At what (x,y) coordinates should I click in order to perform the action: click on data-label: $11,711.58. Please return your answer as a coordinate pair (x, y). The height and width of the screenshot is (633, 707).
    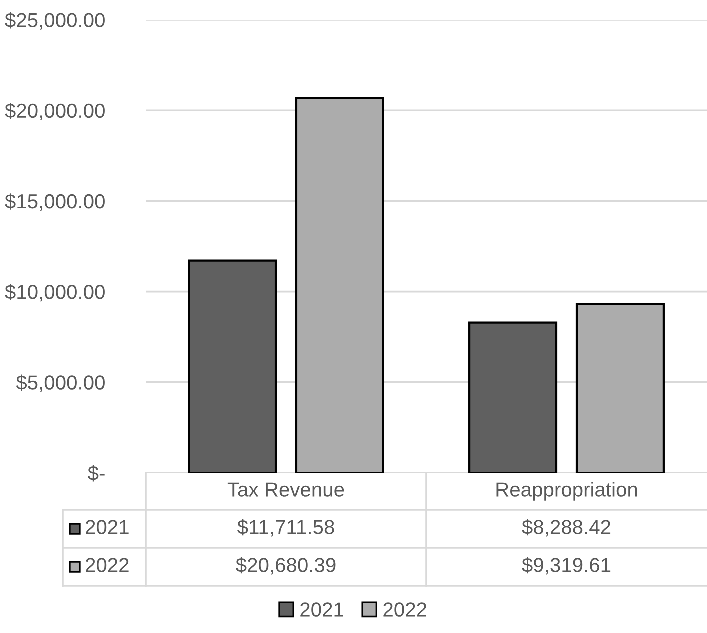
    Looking at the image, I should click on (286, 528).